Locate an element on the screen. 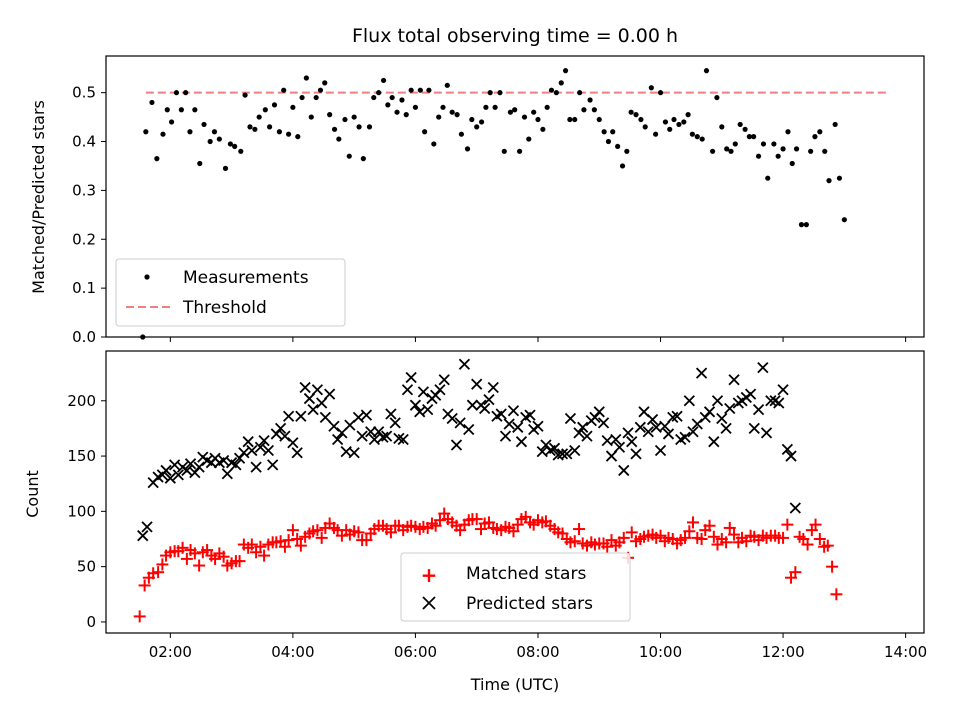  bottom-legend-box is located at coordinates (515, 587).